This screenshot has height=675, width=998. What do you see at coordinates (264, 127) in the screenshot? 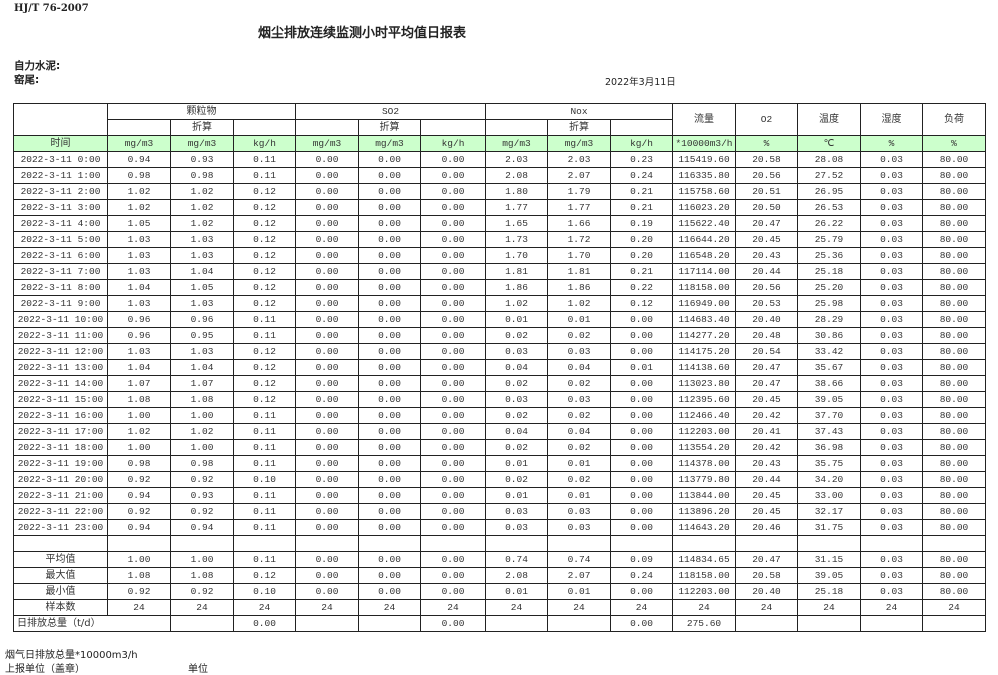
I see `header-blank` at bounding box center [264, 127].